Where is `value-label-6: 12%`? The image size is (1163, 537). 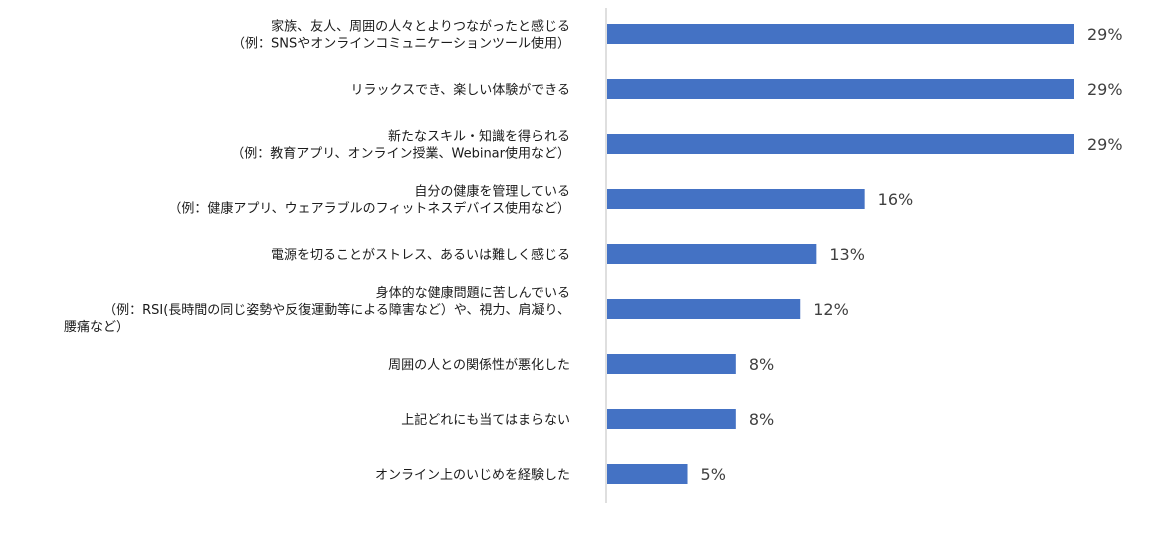
value-label-6: 12% is located at coordinates (831, 309).